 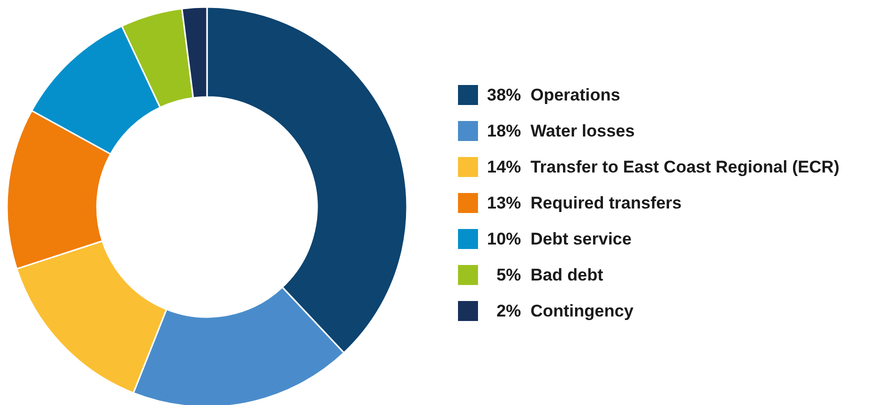 I want to click on legend-label: 13% Required transfers, so click(x=584, y=203).